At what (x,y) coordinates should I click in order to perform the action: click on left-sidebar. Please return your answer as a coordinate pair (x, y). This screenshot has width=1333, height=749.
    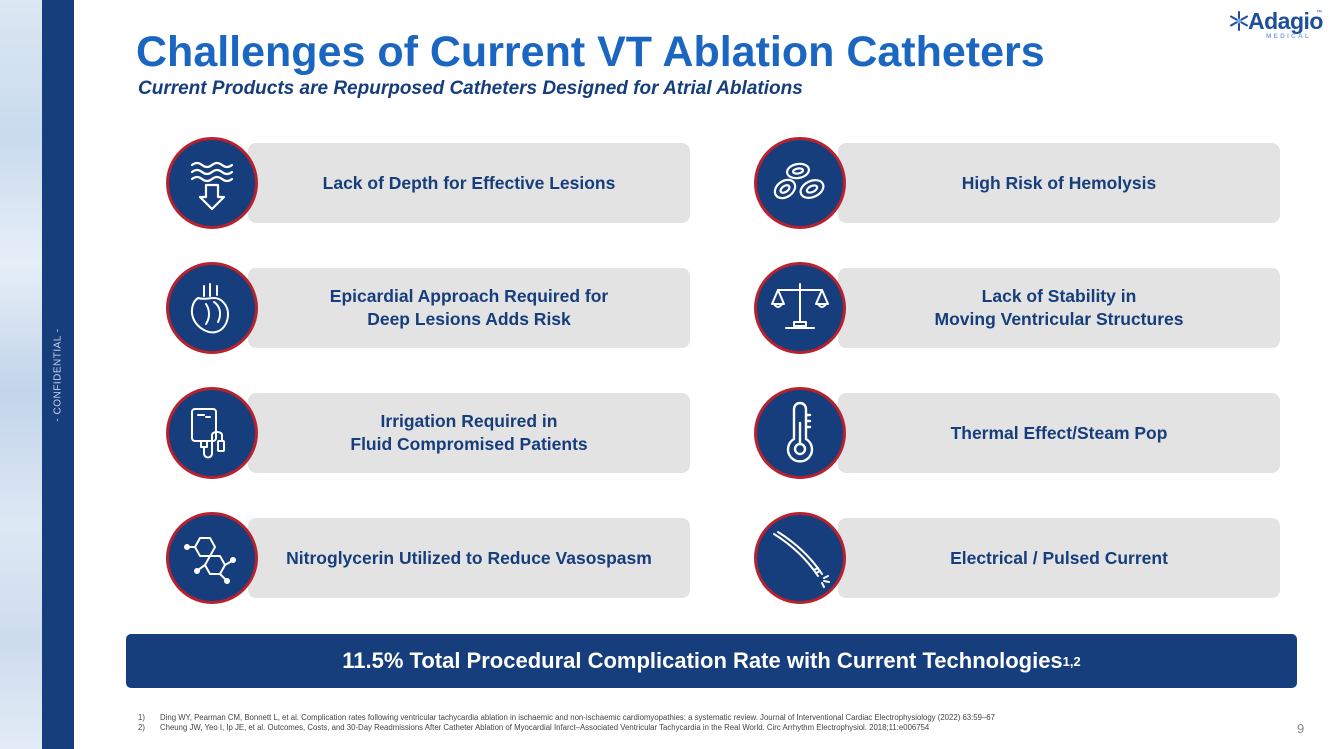
    Looking at the image, I should click on (58, 374).